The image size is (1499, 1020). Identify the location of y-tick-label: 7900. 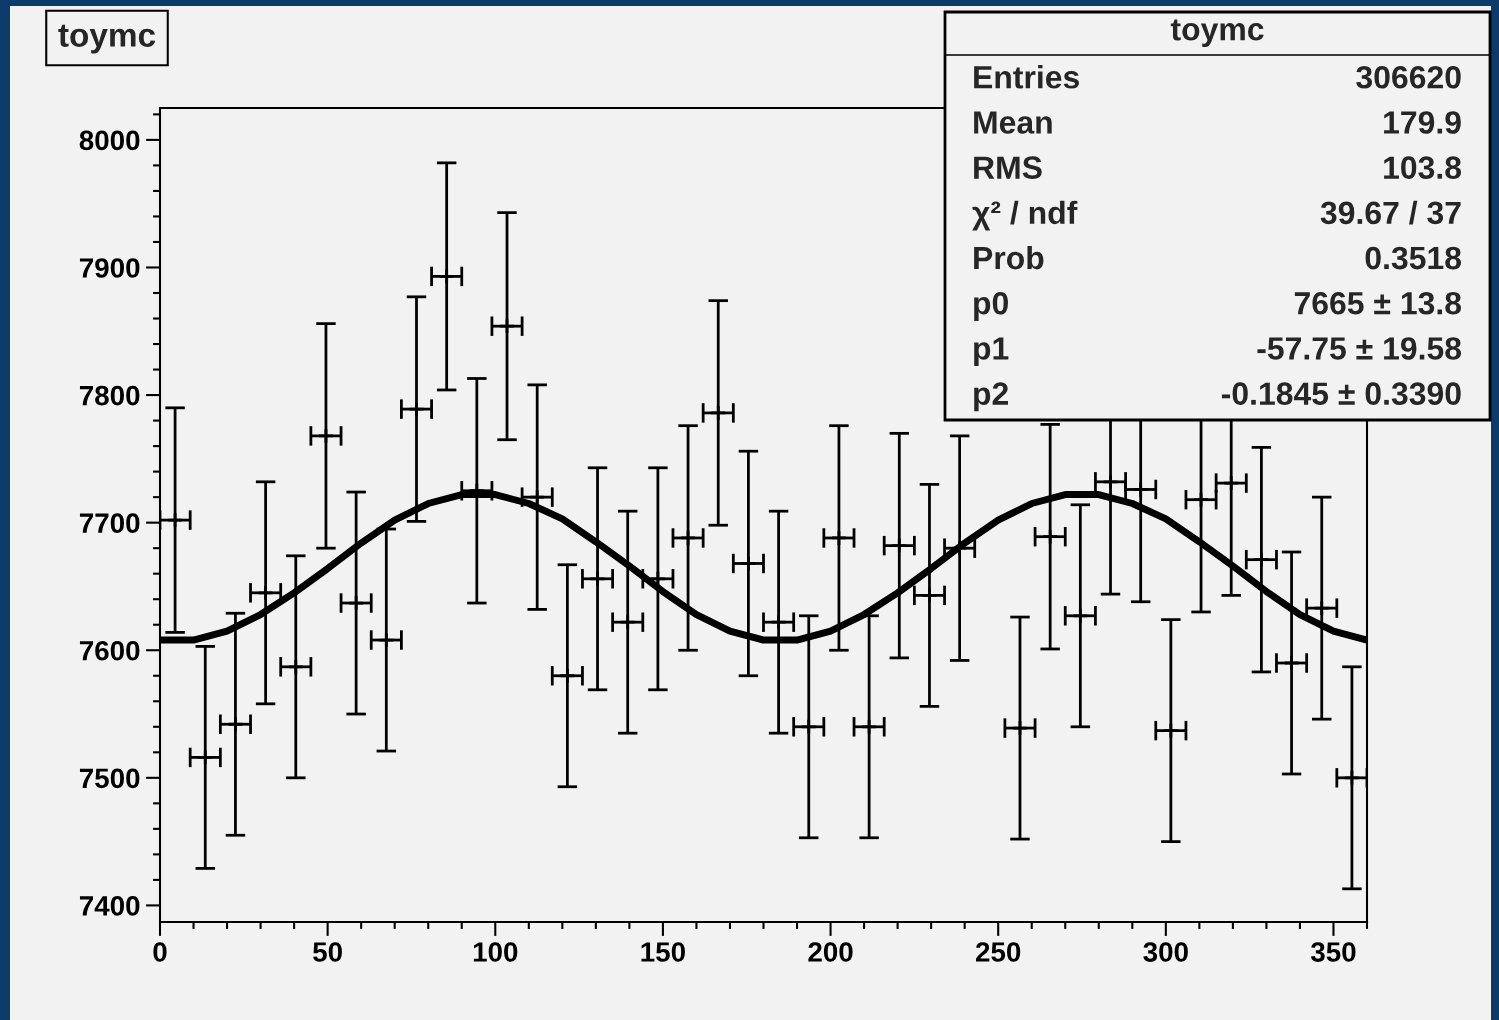
(109, 268).